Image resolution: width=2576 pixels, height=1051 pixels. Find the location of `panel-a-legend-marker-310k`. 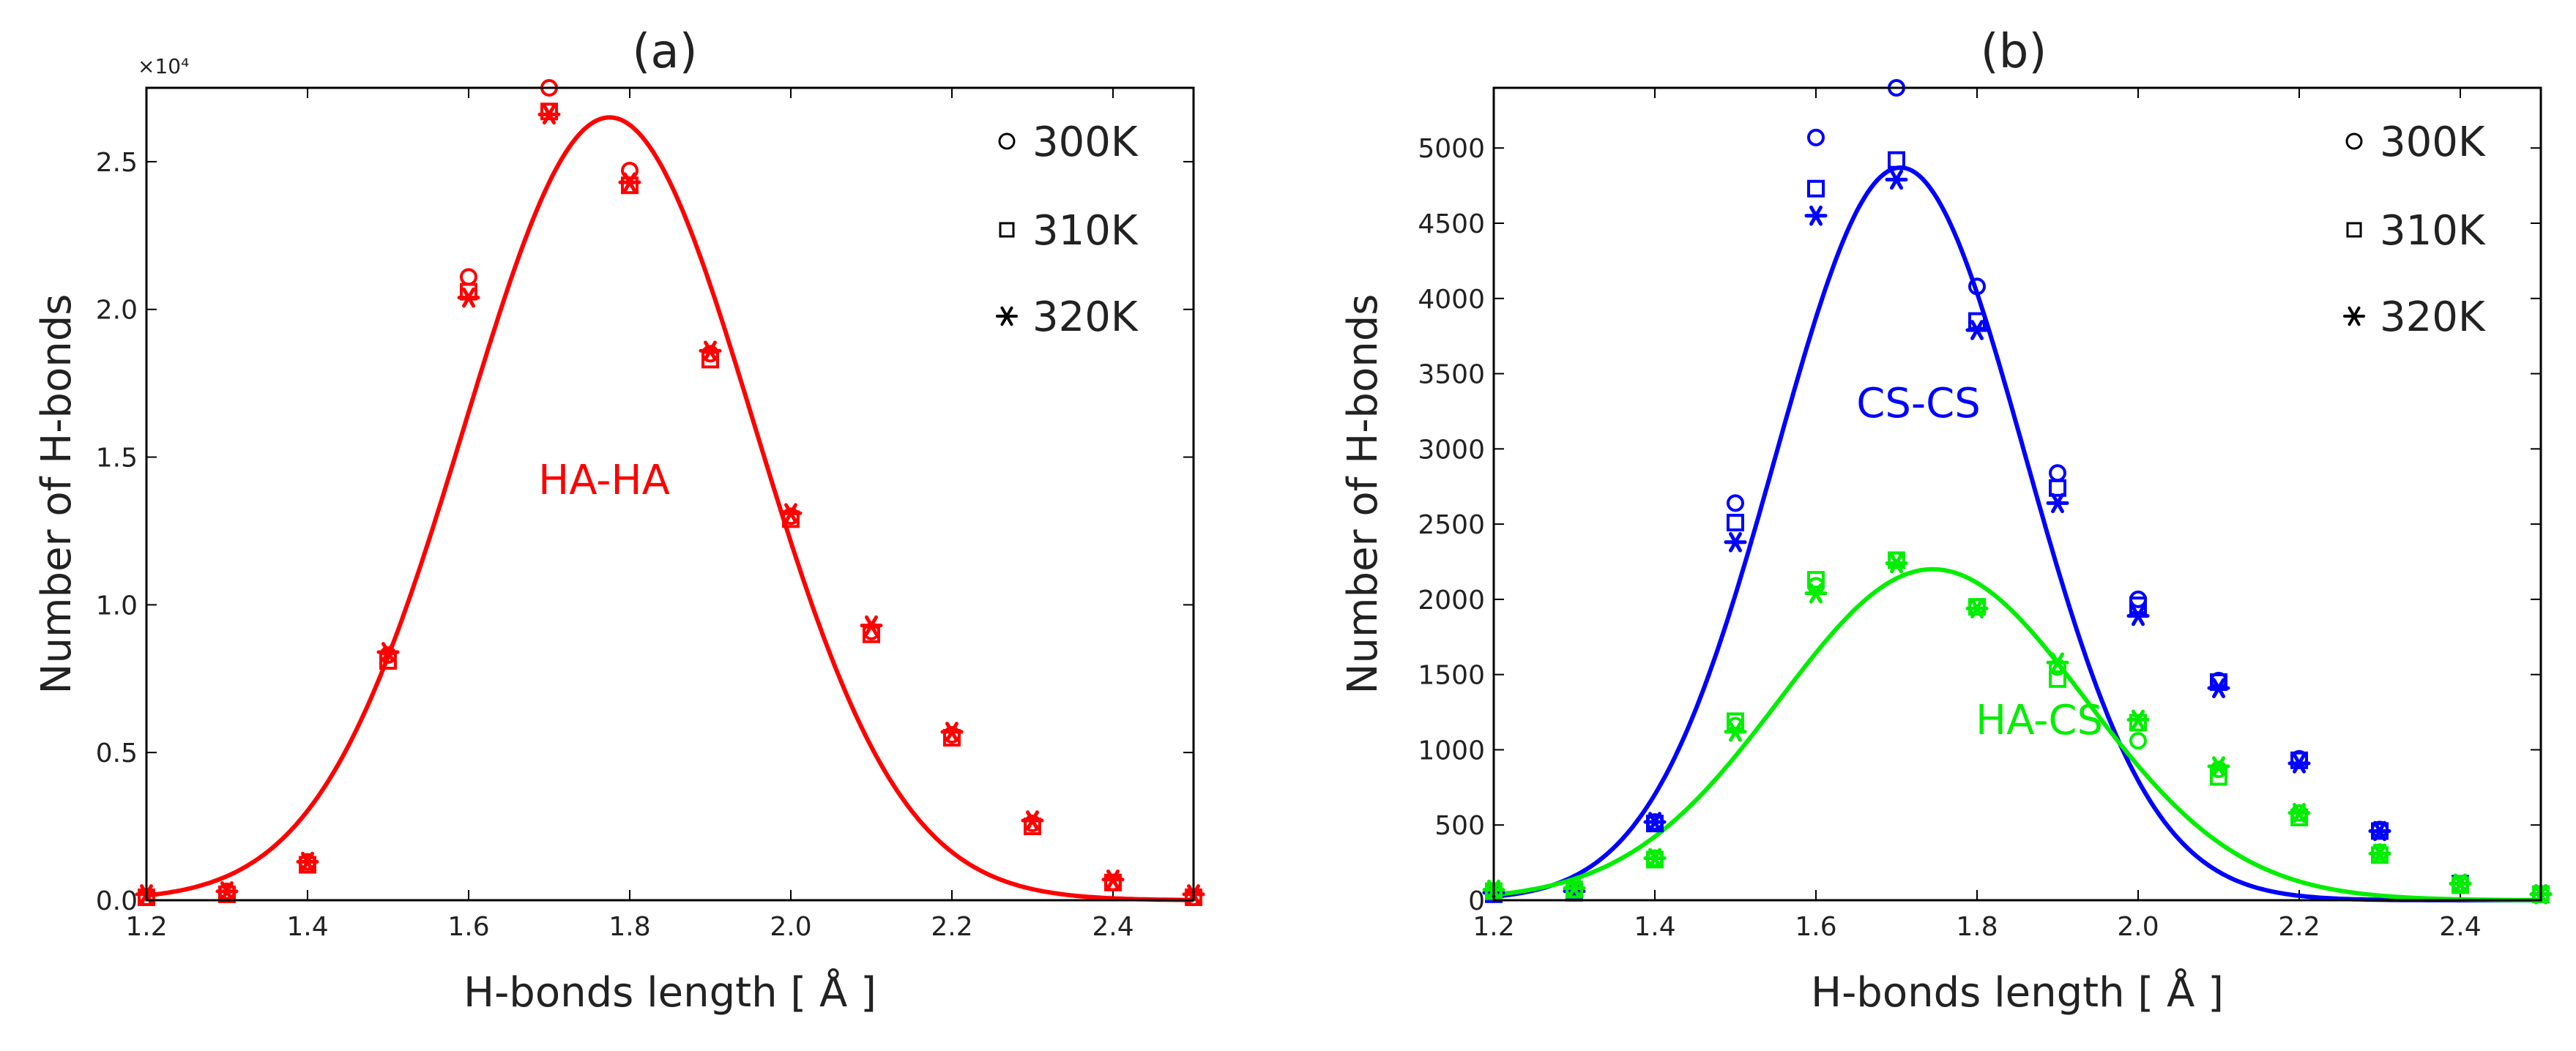

panel-a-legend-marker-310k is located at coordinates (1007, 230).